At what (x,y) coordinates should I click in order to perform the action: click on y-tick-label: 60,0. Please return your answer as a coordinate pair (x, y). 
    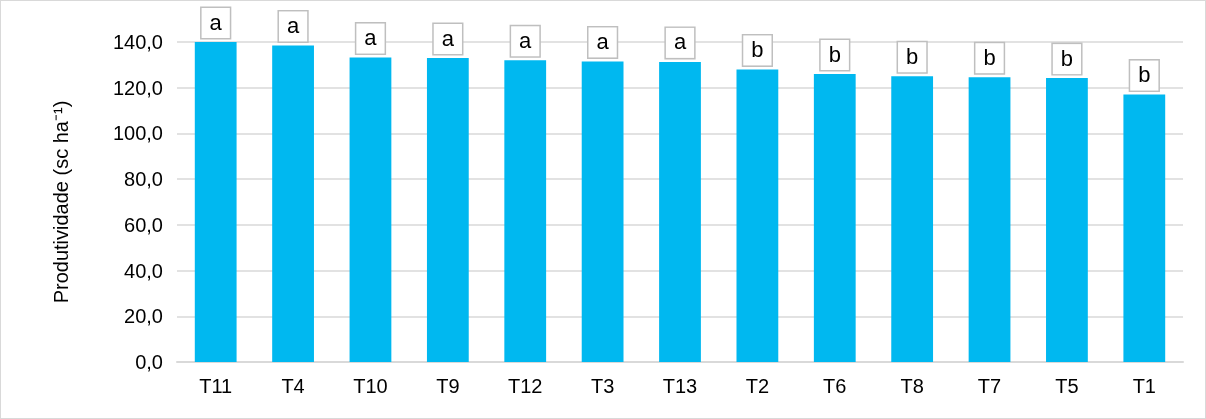
    Looking at the image, I should click on (143, 224).